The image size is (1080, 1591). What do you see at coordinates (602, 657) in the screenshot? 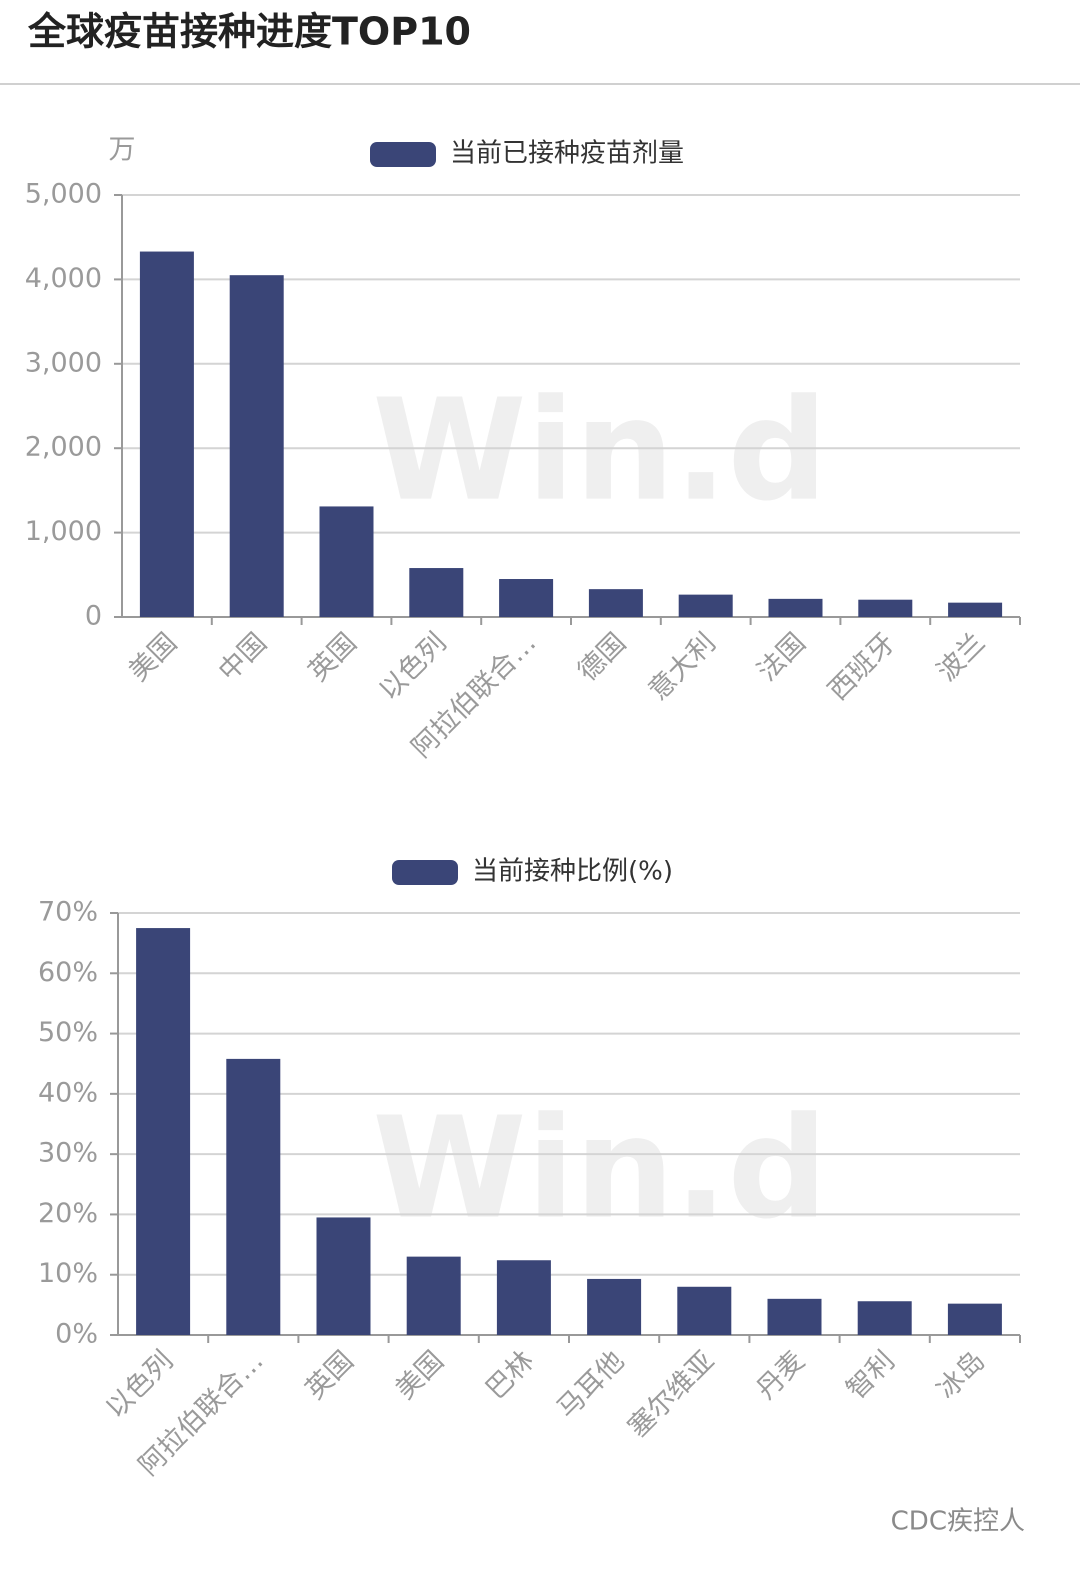
I see `x-tick-label: 德国` at bounding box center [602, 657].